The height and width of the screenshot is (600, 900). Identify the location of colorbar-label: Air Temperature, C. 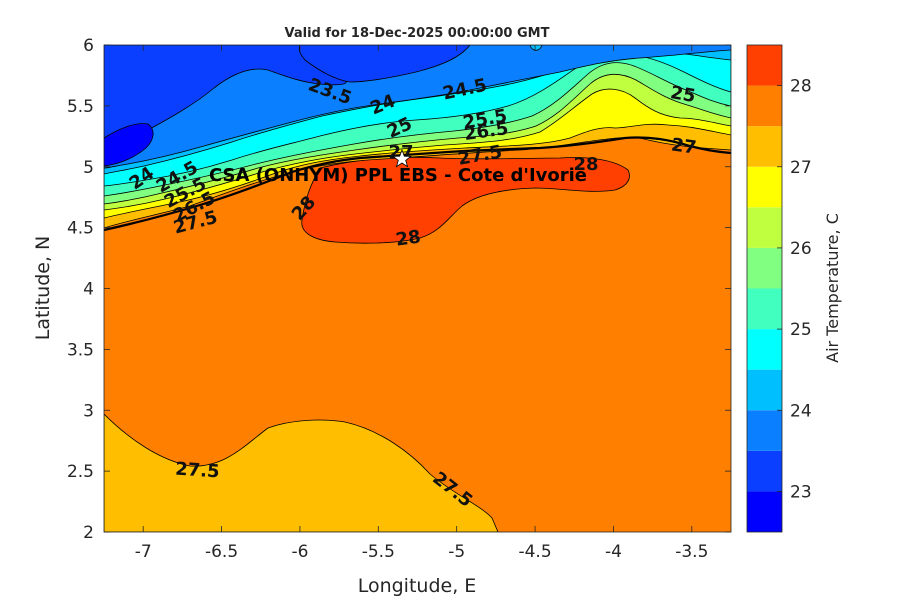
(832, 288).